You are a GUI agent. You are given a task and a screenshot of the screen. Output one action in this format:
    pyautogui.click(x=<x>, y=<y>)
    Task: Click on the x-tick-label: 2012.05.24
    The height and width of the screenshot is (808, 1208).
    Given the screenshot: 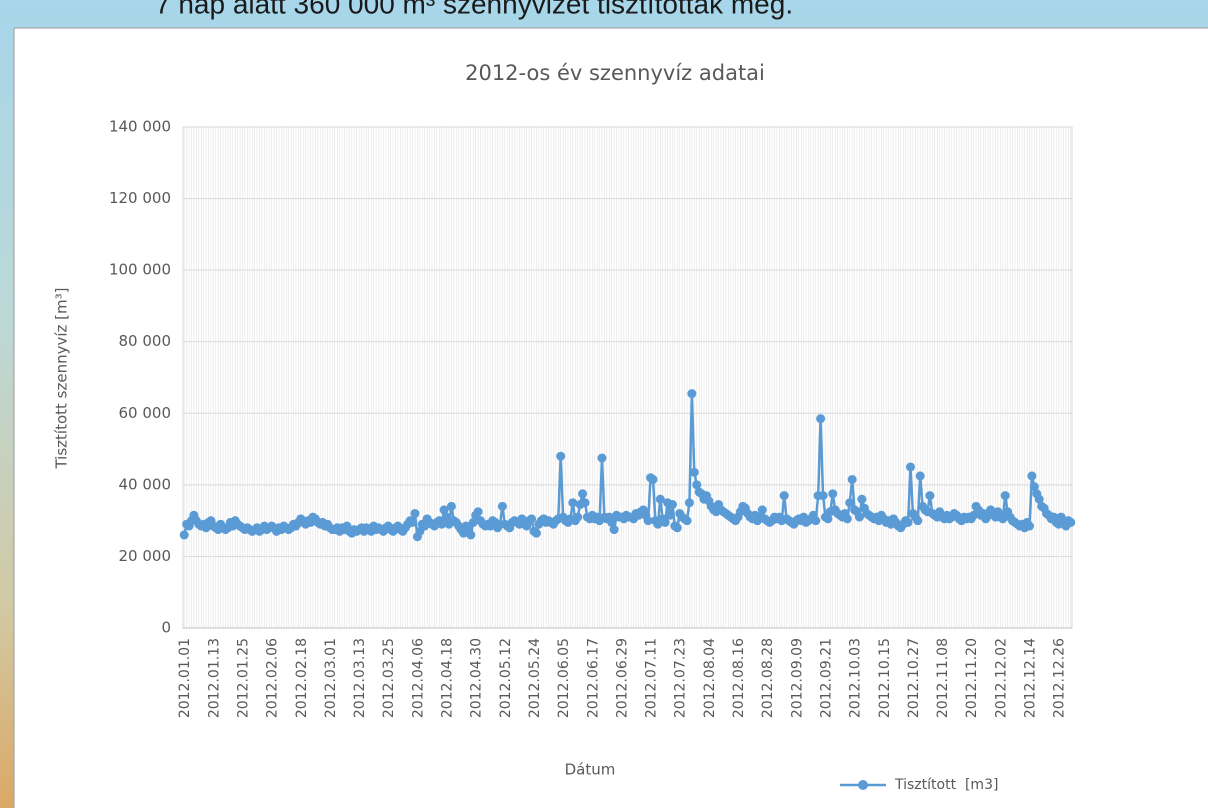 What is the action you would take?
    pyautogui.click(x=535, y=678)
    